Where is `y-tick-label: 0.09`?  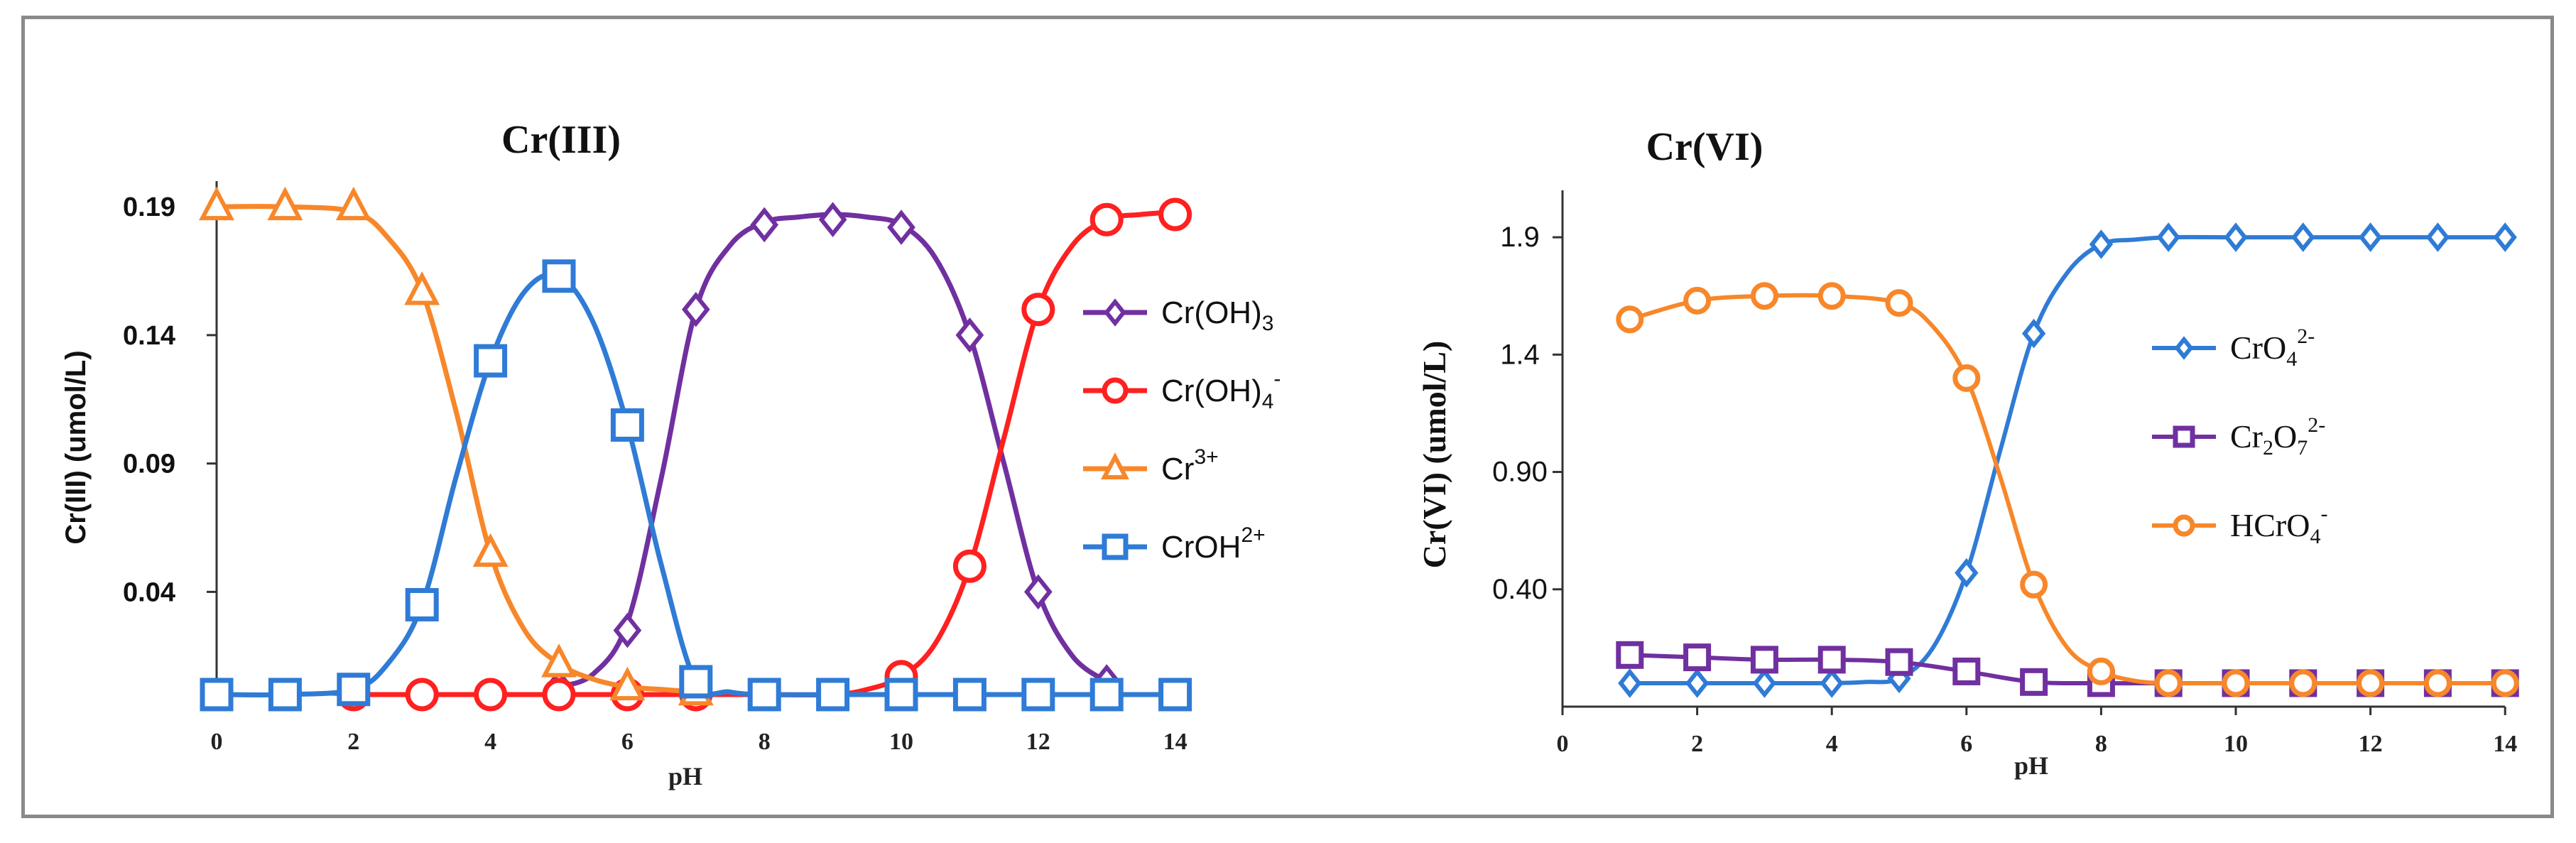 y-tick-label: 0.09 is located at coordinates (149, 464).